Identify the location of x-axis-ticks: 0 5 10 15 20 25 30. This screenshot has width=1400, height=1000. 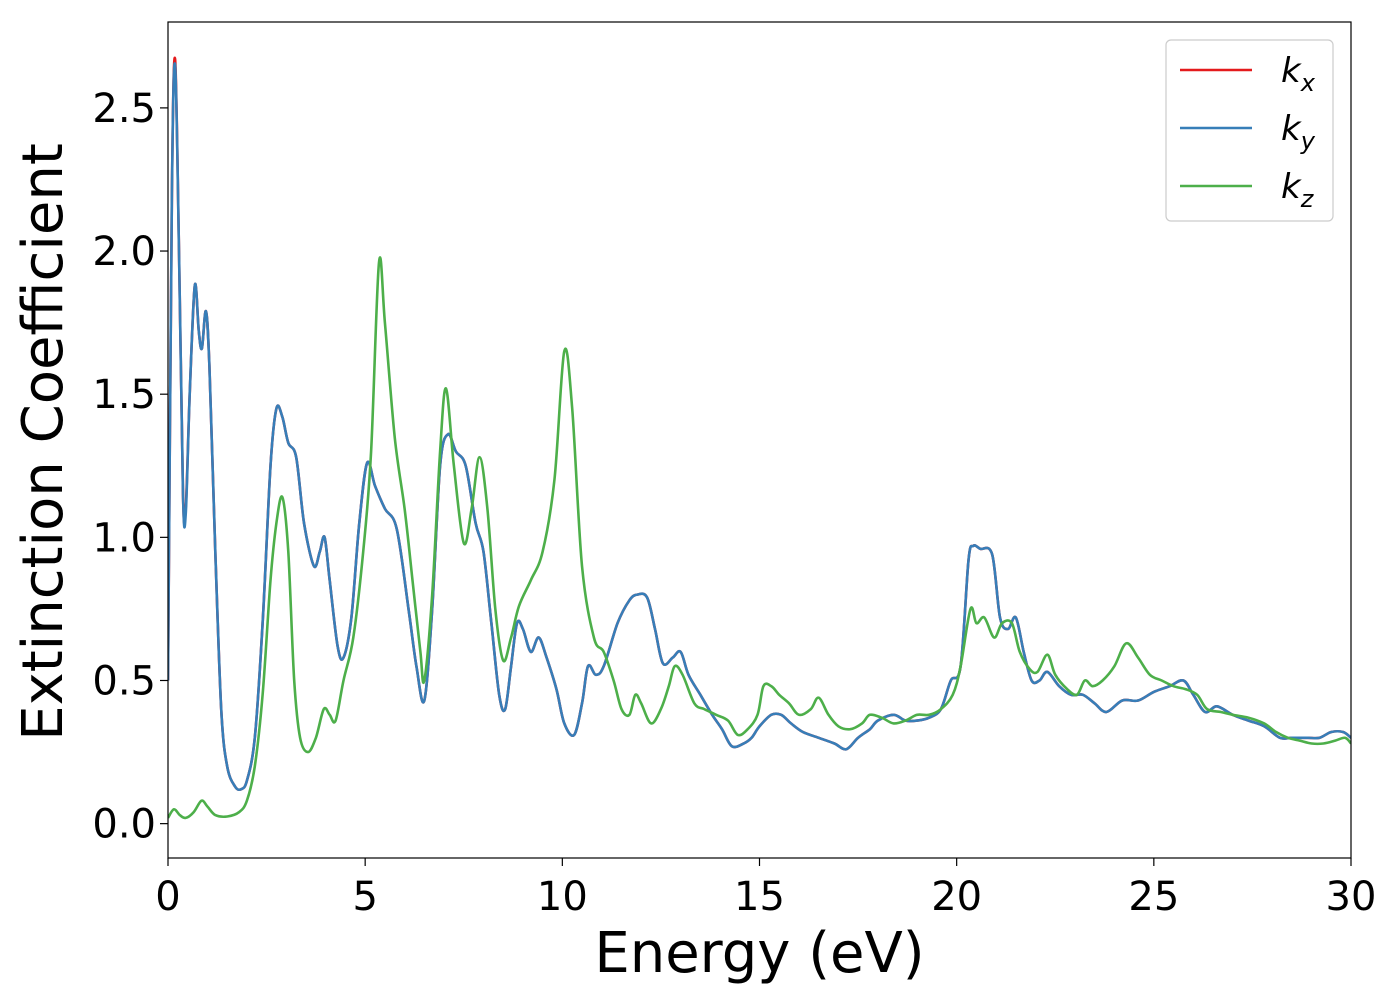
(765, 889).